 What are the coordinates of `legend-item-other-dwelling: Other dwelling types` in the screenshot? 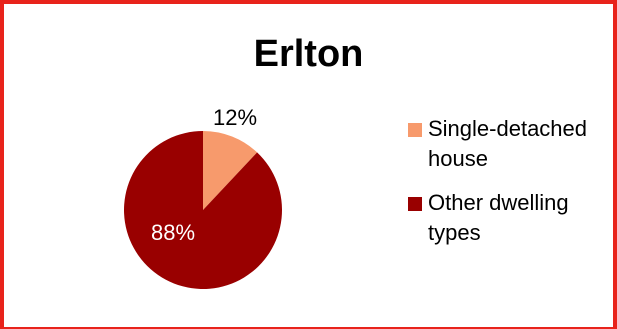 It's located at (508, 218).